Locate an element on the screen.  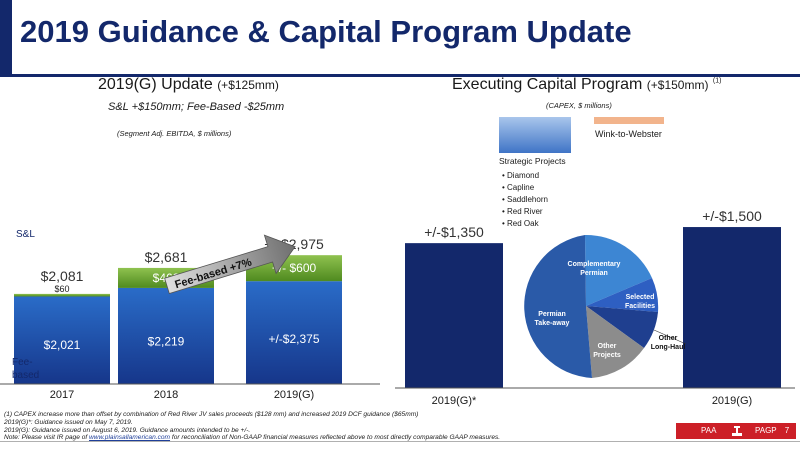
capex-value-label: +/-$1,350 is located at coordinates (454, 232).